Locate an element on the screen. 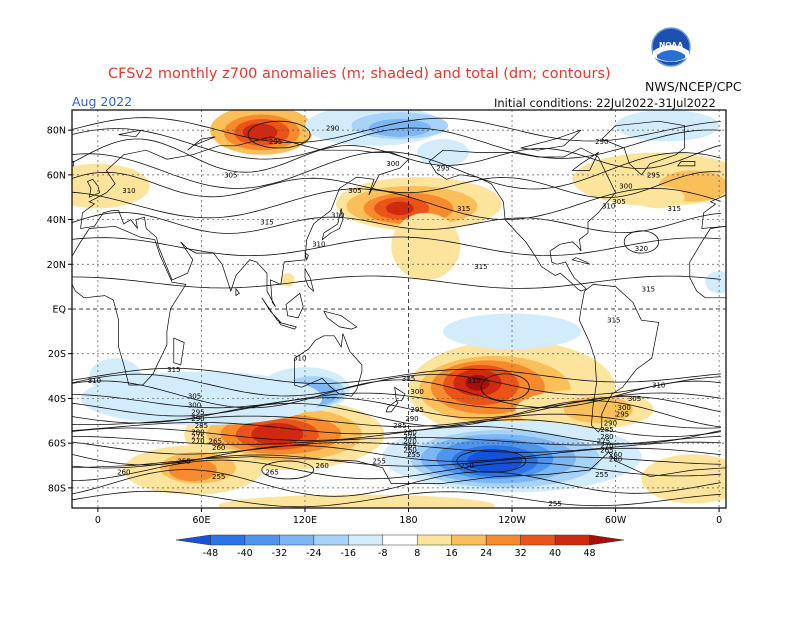 The height and width of the screenshot is (618, 800). logo-text: NOAA is located at coordinates (671, 45).